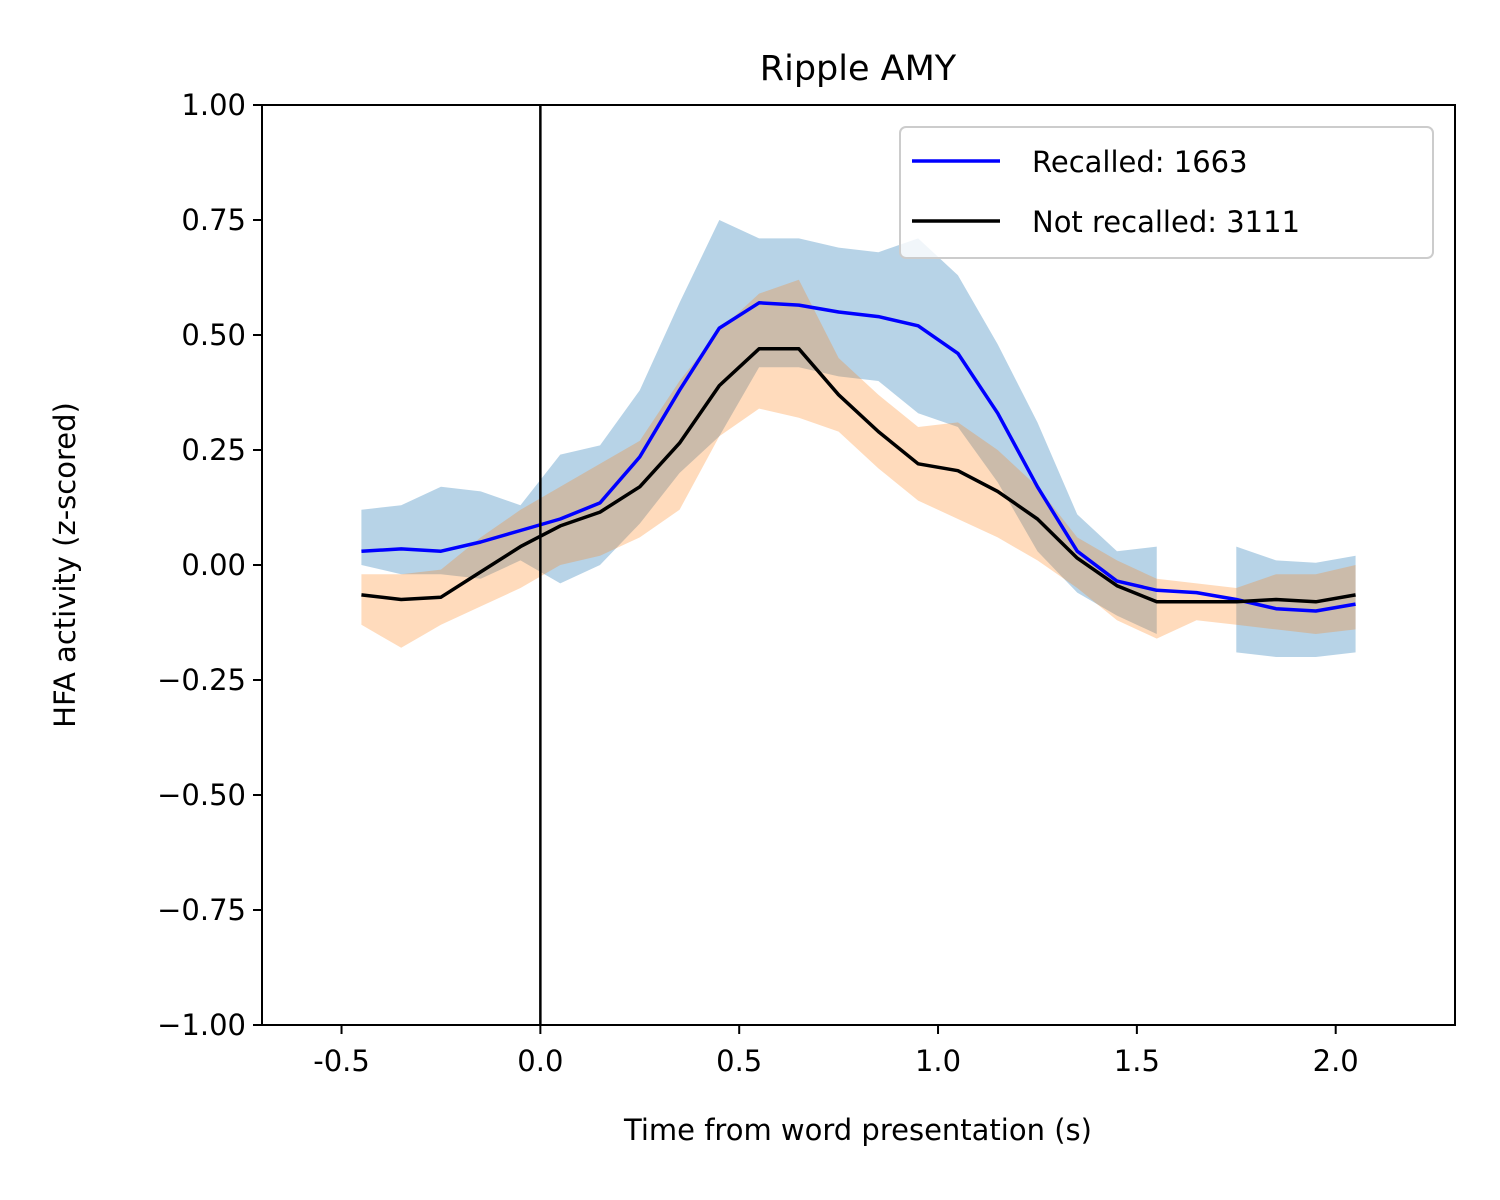  What do you see at coordinates (540, 1061) in the screenshot?
I see `x-tick-label: 0.0` at bounding box center [540, 1061].